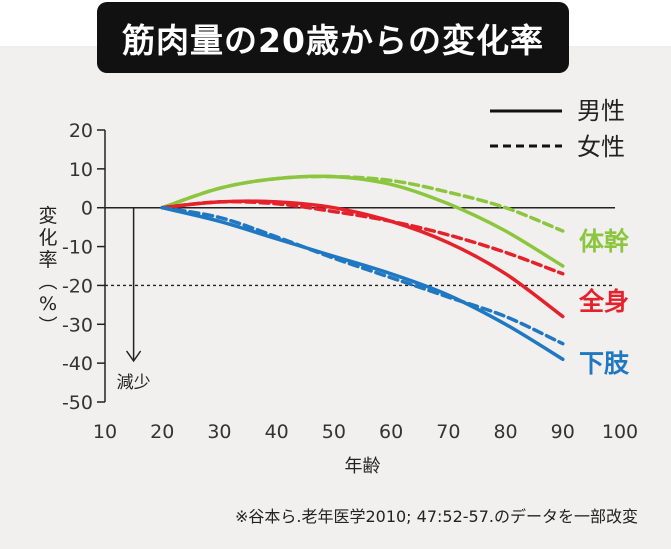  Describe the element at coordinates (81, 170) in the screenshot. I see `y-tick-label: 10` at that location.